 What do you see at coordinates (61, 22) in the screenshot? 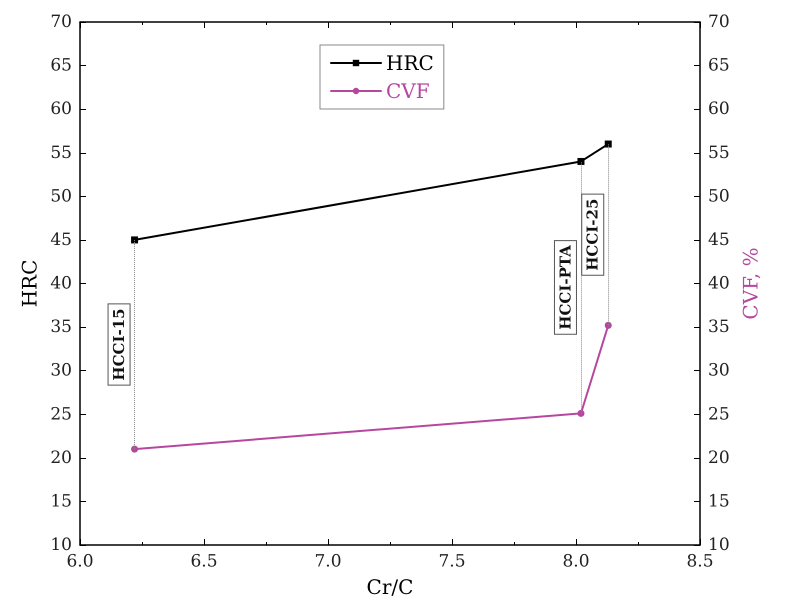
I see `y-tick-label: 70` at bounding box center [61, 22].